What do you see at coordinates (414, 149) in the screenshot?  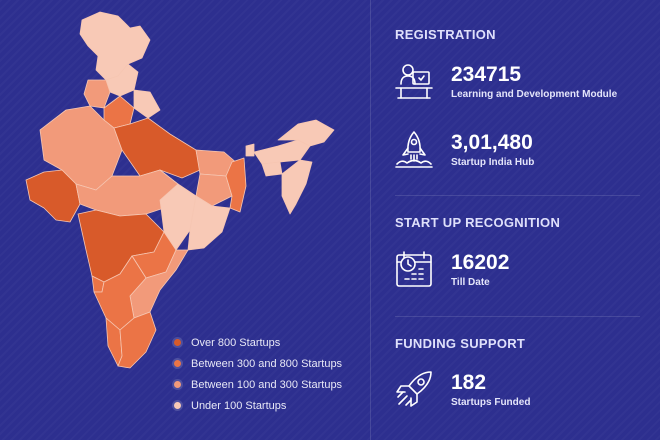 I see `rocket-launch-icon` at bounding box center [414, 149].